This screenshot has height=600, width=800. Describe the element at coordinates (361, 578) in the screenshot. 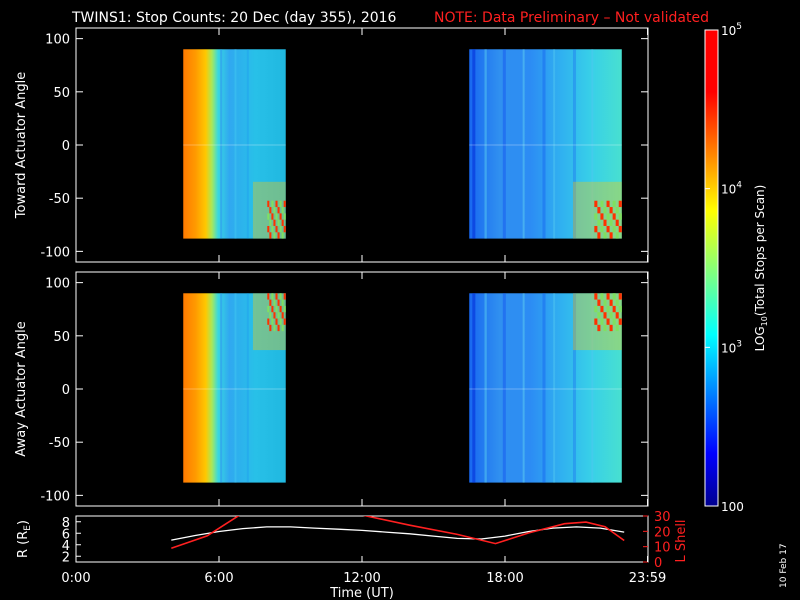

I see `x-tick-label: 12:00` at that location.